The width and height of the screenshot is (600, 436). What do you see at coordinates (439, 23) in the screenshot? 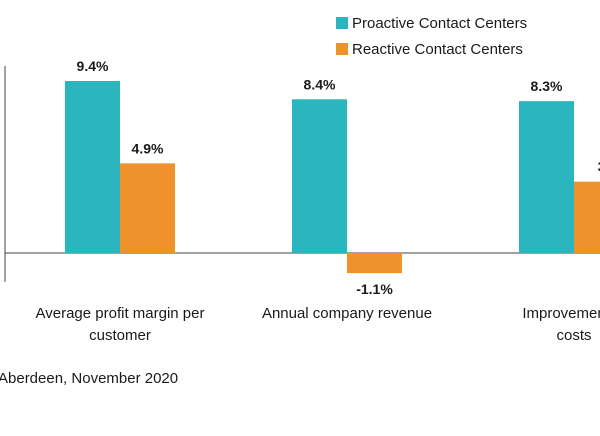
I see `legend-label-0: Proactive Contact Centers` at bounding box center [439, 23].